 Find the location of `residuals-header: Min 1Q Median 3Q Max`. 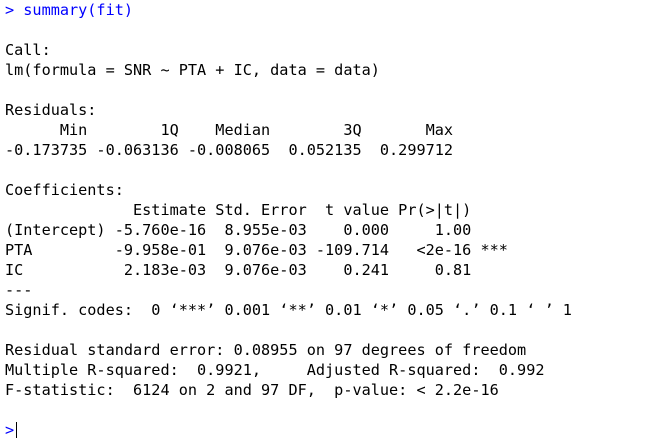

residuals-header: Min 1Q Median 3Q Max is located at coordinates (229, 130).